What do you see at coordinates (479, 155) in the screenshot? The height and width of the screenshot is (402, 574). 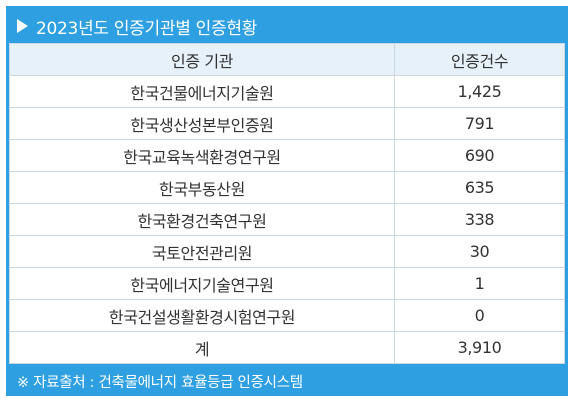 I see `count-cell: 690` at bounding box center [479, 155].